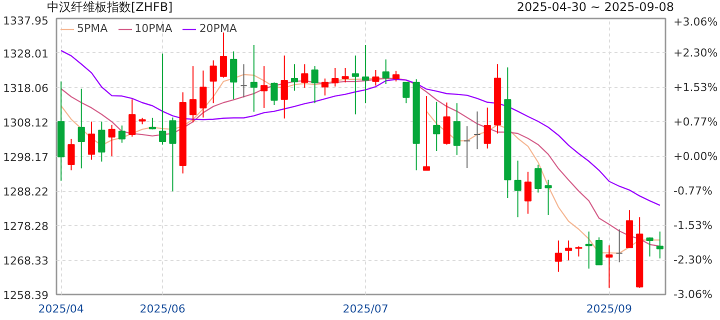  What do you see at coordinates (26, 295) in the screenshot?
I see `y-tick-label: 1258.39` at bounding box center [26, 295].